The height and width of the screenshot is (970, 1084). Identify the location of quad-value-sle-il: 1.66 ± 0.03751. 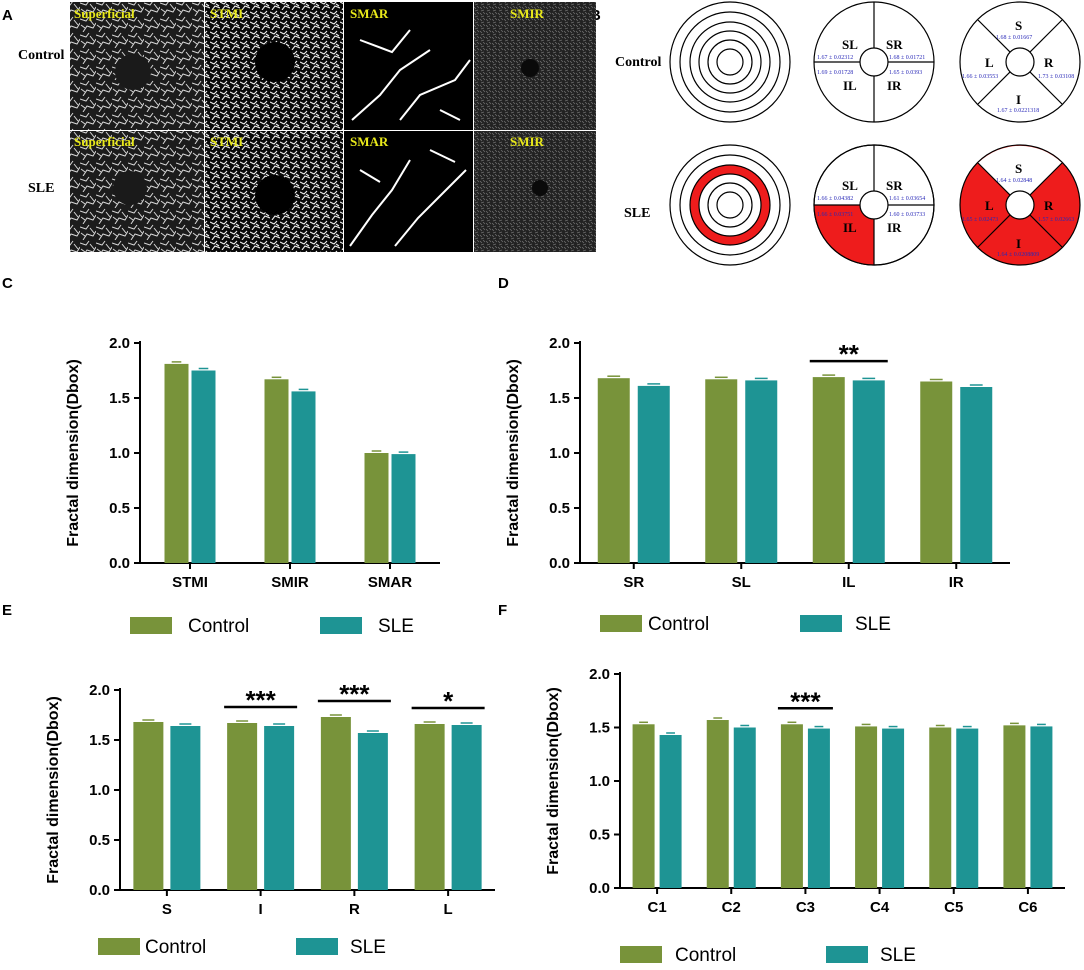
(835, 215).